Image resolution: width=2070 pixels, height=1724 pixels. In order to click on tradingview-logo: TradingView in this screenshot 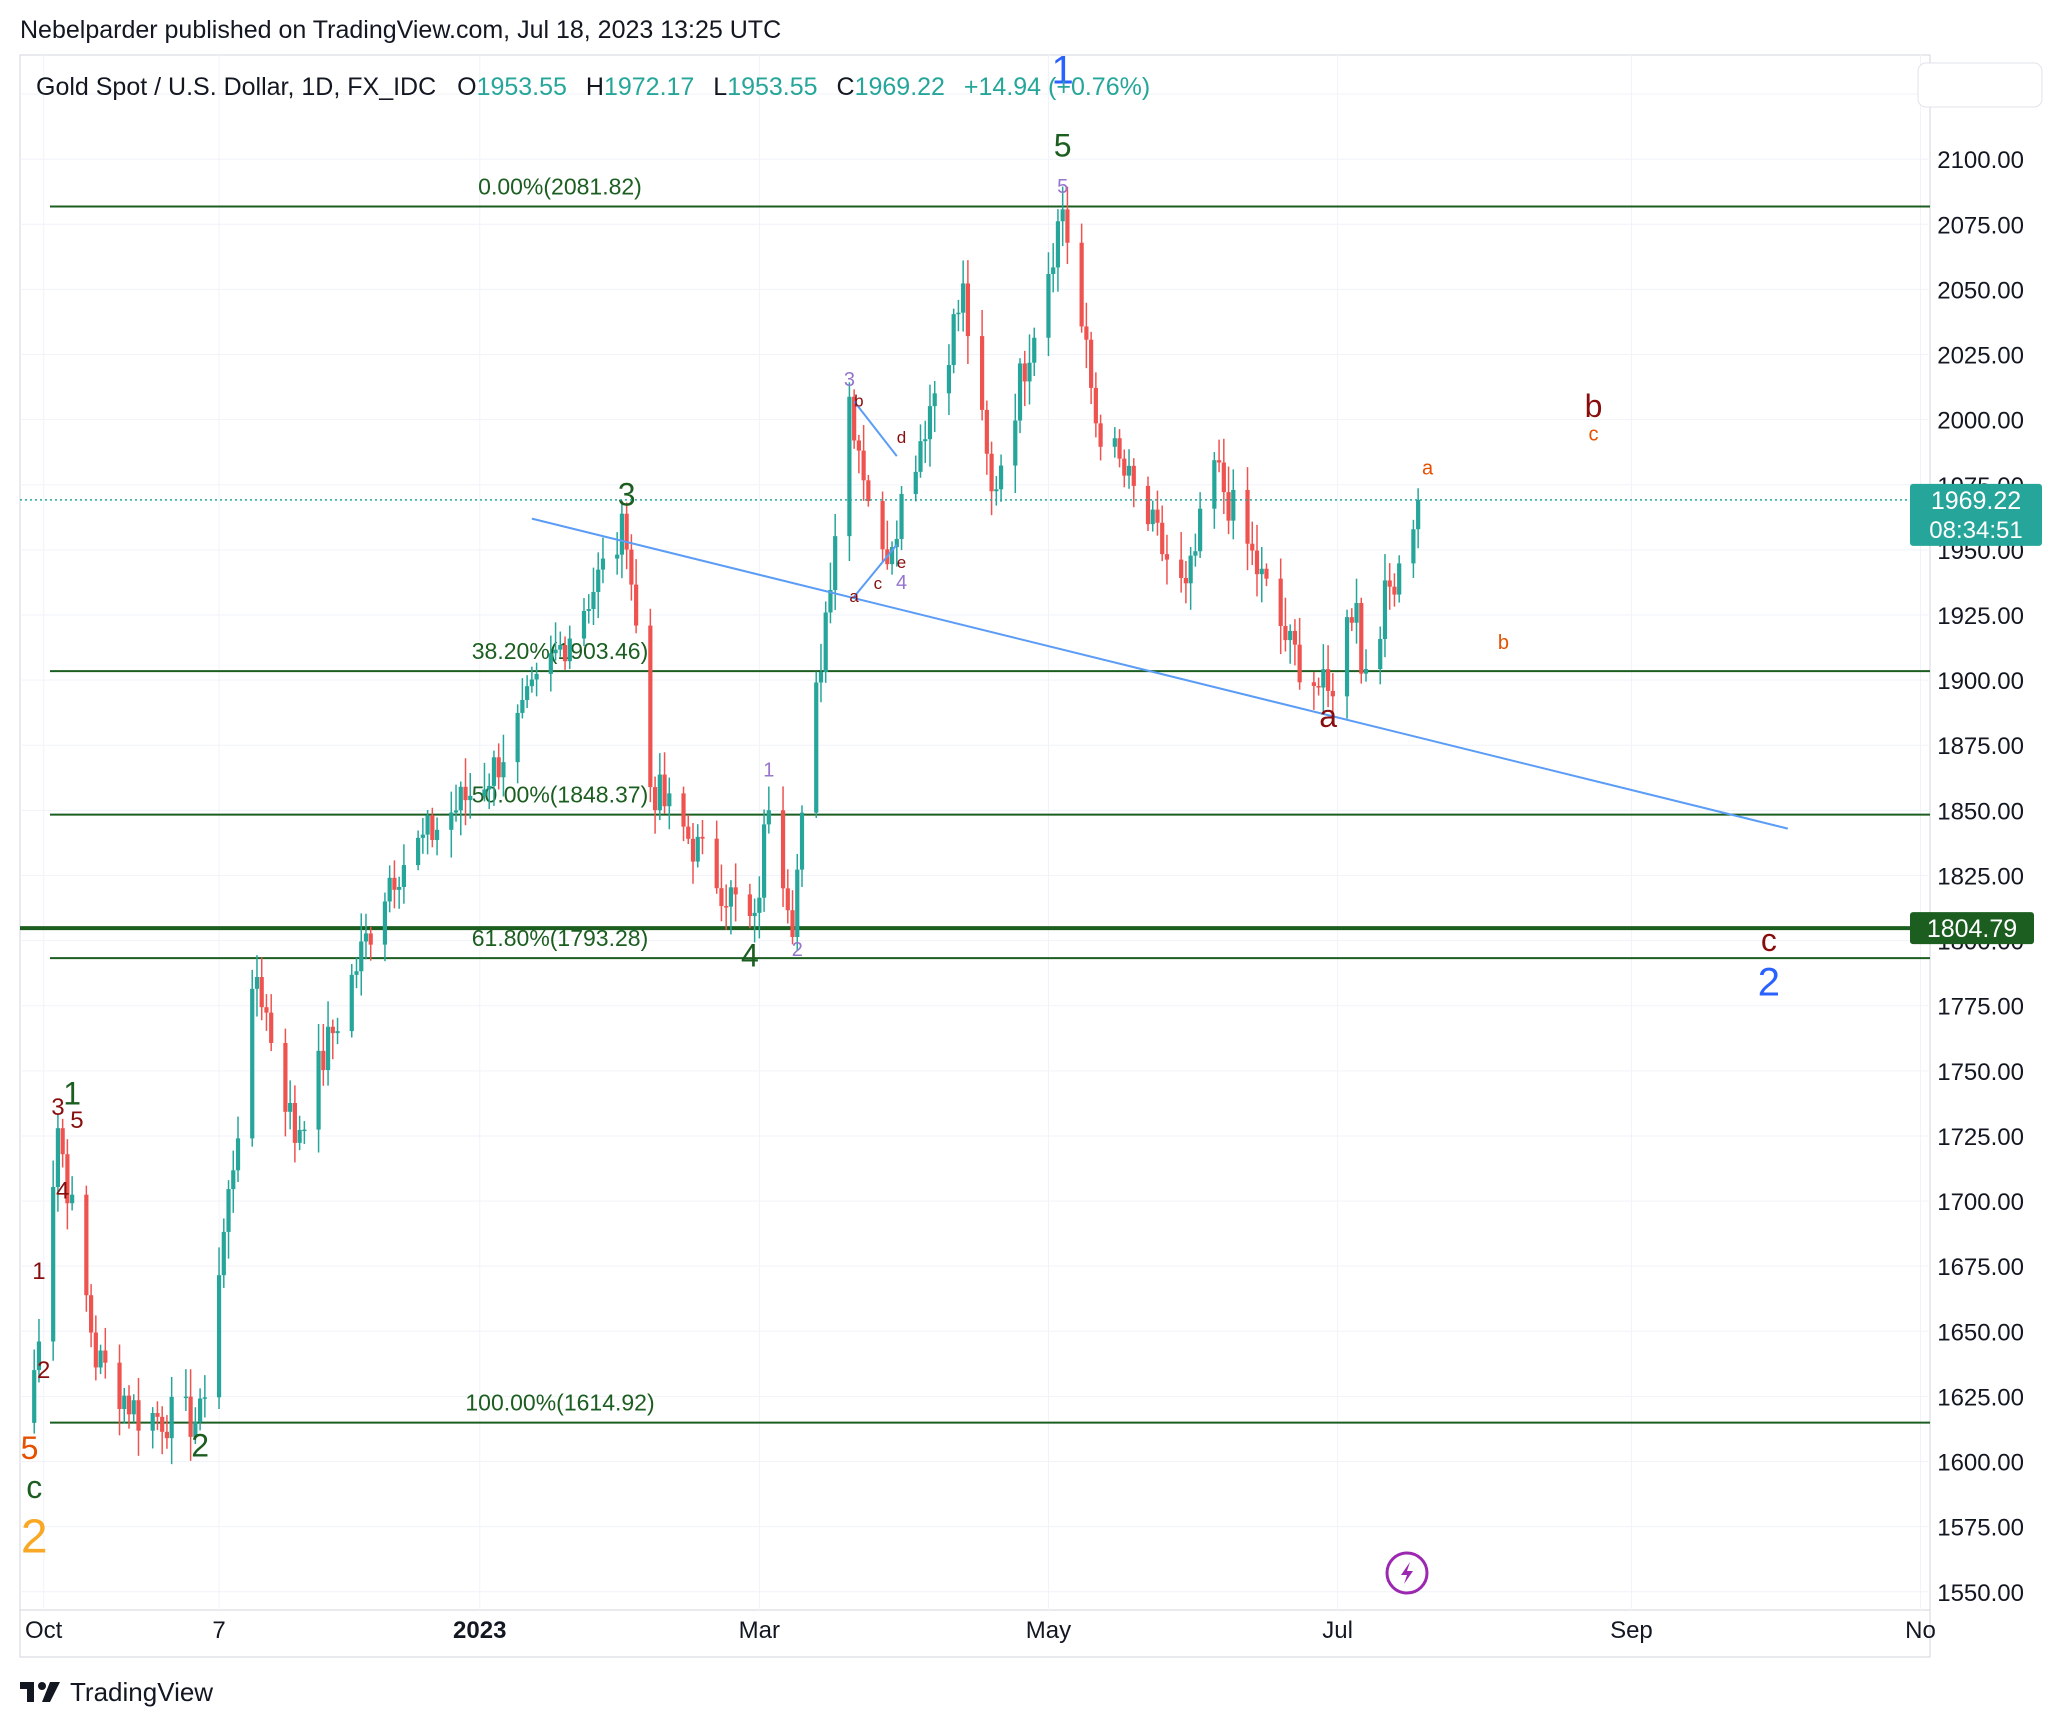, I will do `click(116, 1692)`.